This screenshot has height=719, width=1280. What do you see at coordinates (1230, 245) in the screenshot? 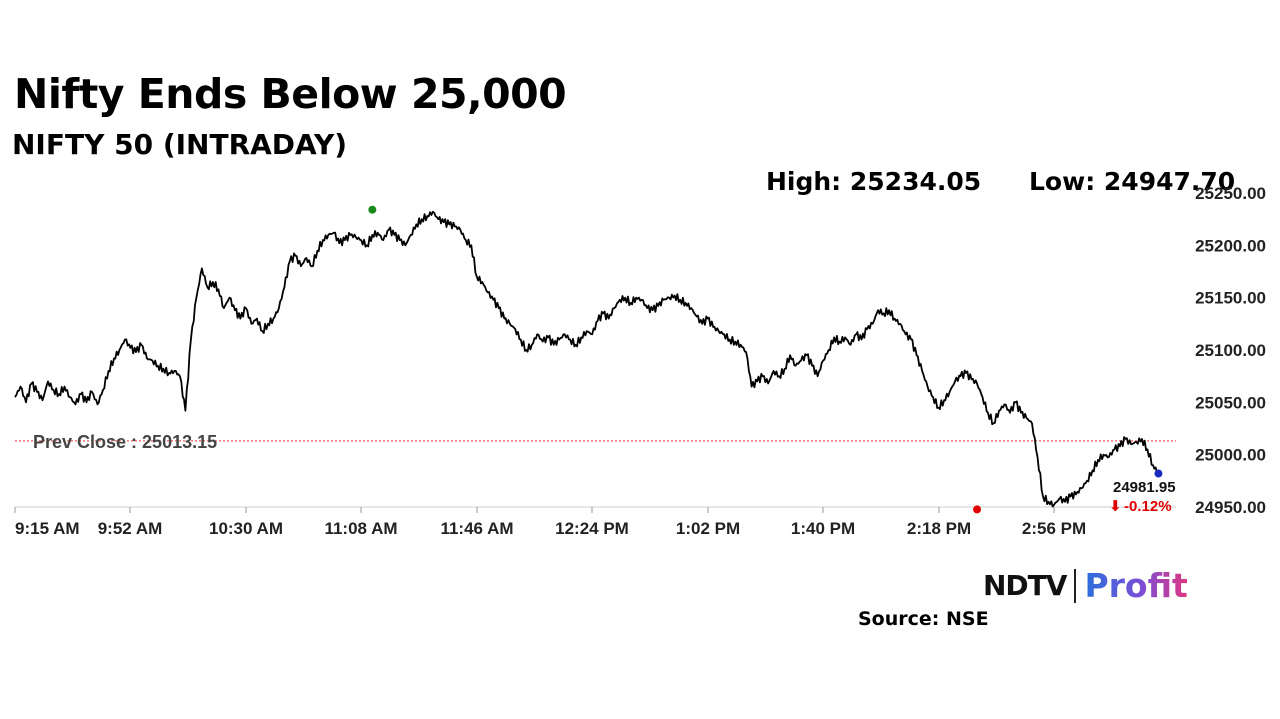
I see `y-tick-label: 25200.00` at bounding box center [1230, 245].